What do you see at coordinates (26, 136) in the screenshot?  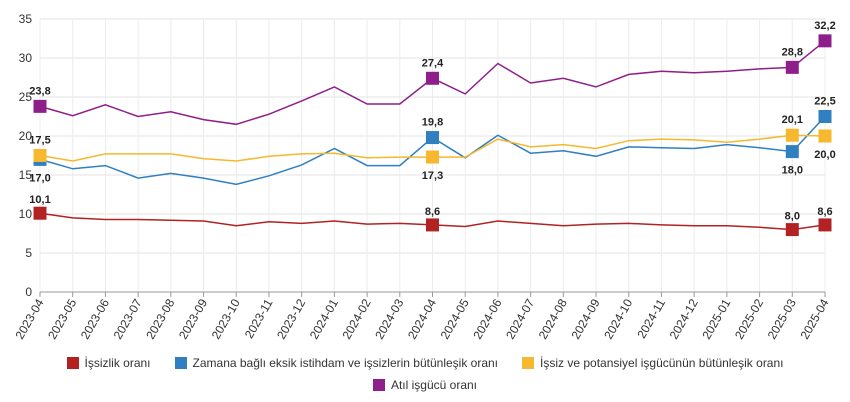 I see `y-tick-label: 20` at bounding box center [26, 136].